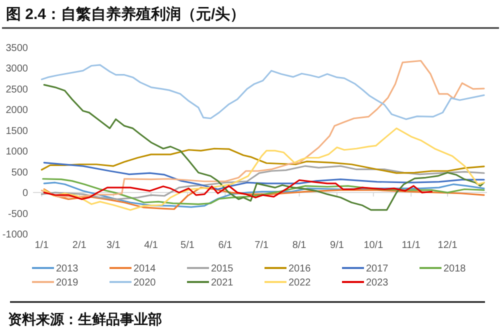  I want to click on x-tick-label: 5/1, so click(187, 245).